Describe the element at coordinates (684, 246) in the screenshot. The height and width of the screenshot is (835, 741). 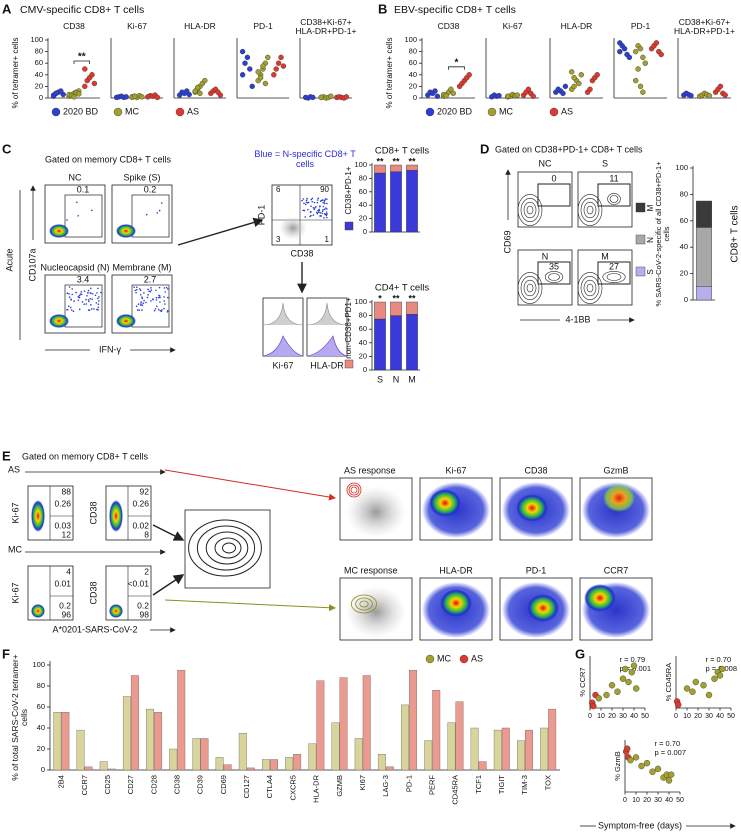
I see `y-tick-label: 40` at that location.